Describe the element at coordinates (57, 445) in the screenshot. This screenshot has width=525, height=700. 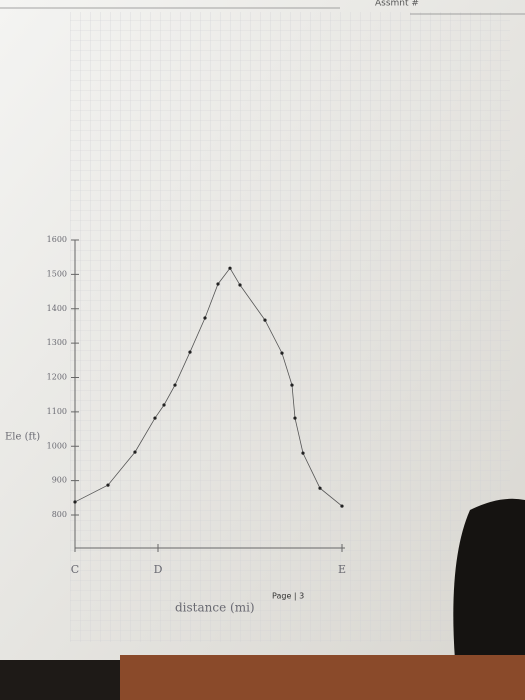
I see `y-tick-label: 1000` at that location.